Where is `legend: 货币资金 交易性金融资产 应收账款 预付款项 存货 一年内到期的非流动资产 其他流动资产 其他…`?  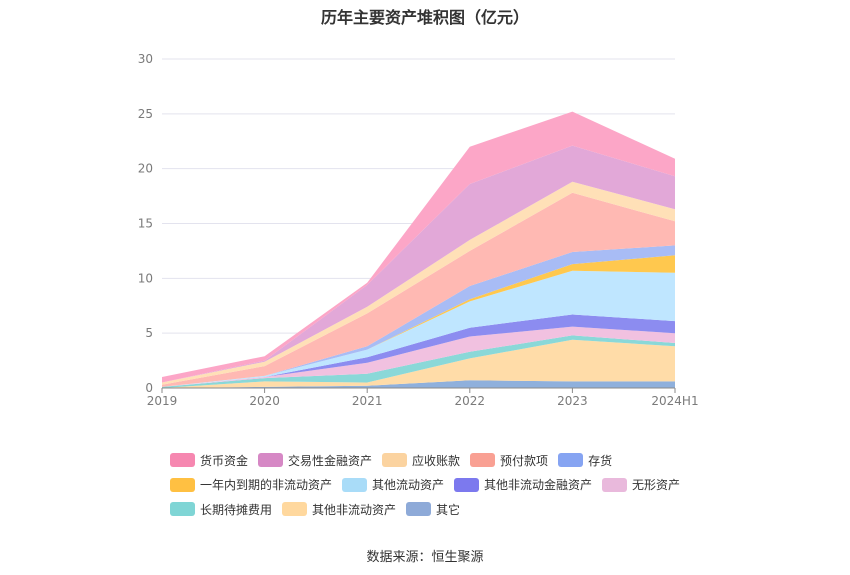 legend: 货币资金 交易性金融资产 应收账款 预付款项 存货 一年内到期的非流动资产 其他流动资产 其他… is located at coordinates (450, 485).